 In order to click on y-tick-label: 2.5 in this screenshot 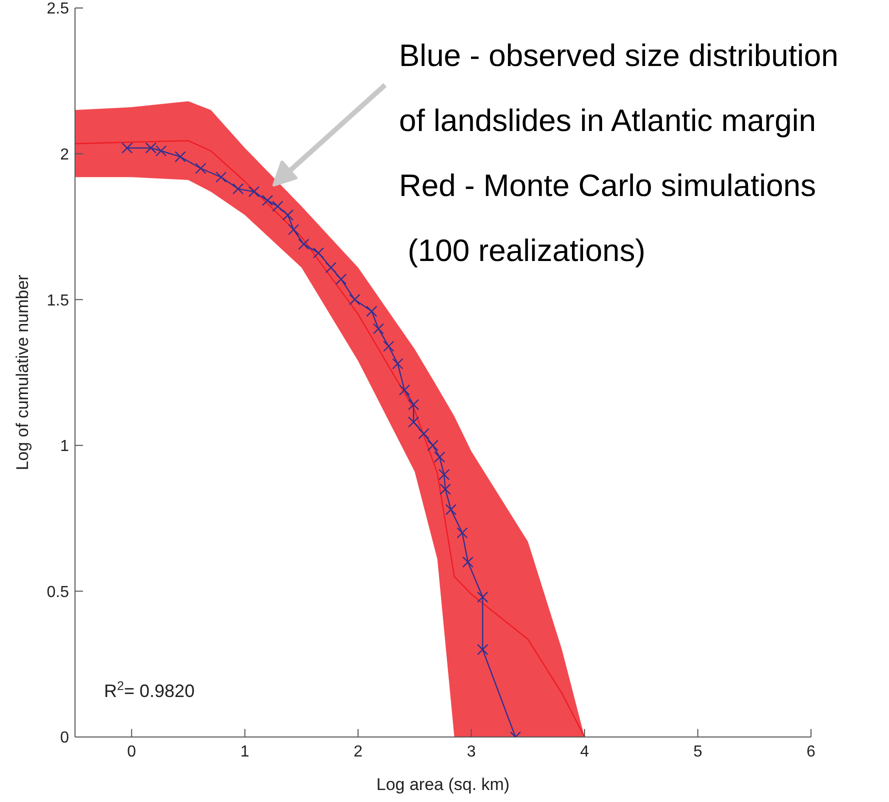, I will do `click(58, 9)`.